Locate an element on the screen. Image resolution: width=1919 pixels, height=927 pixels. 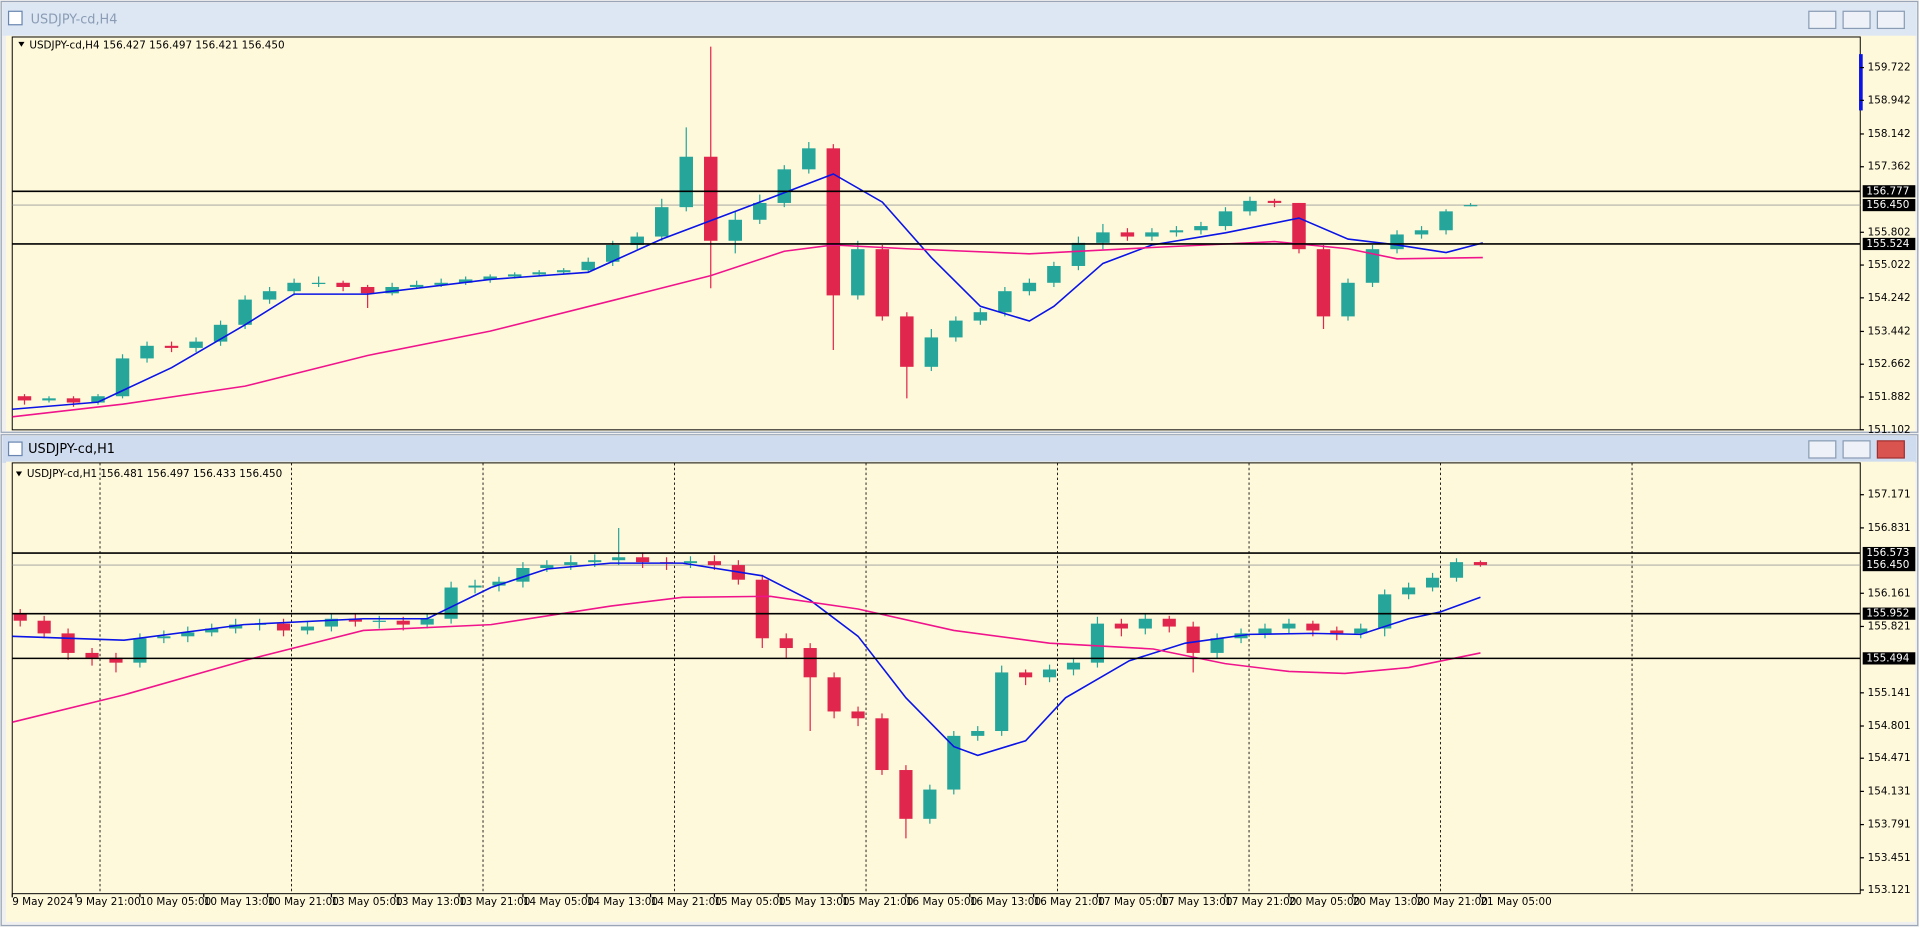
price-label: 156.777 is located at coordinates (1887, 191).